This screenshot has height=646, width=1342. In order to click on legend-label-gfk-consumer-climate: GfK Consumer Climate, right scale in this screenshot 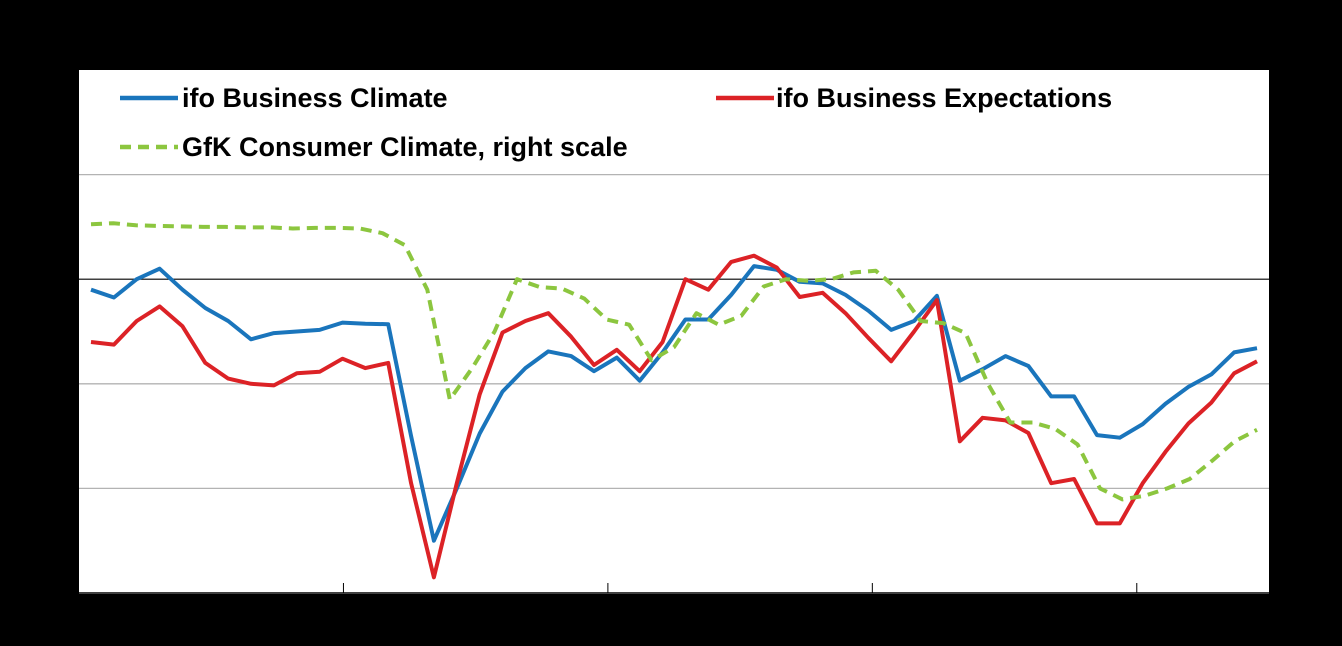, I will do `click(405, 147)`.